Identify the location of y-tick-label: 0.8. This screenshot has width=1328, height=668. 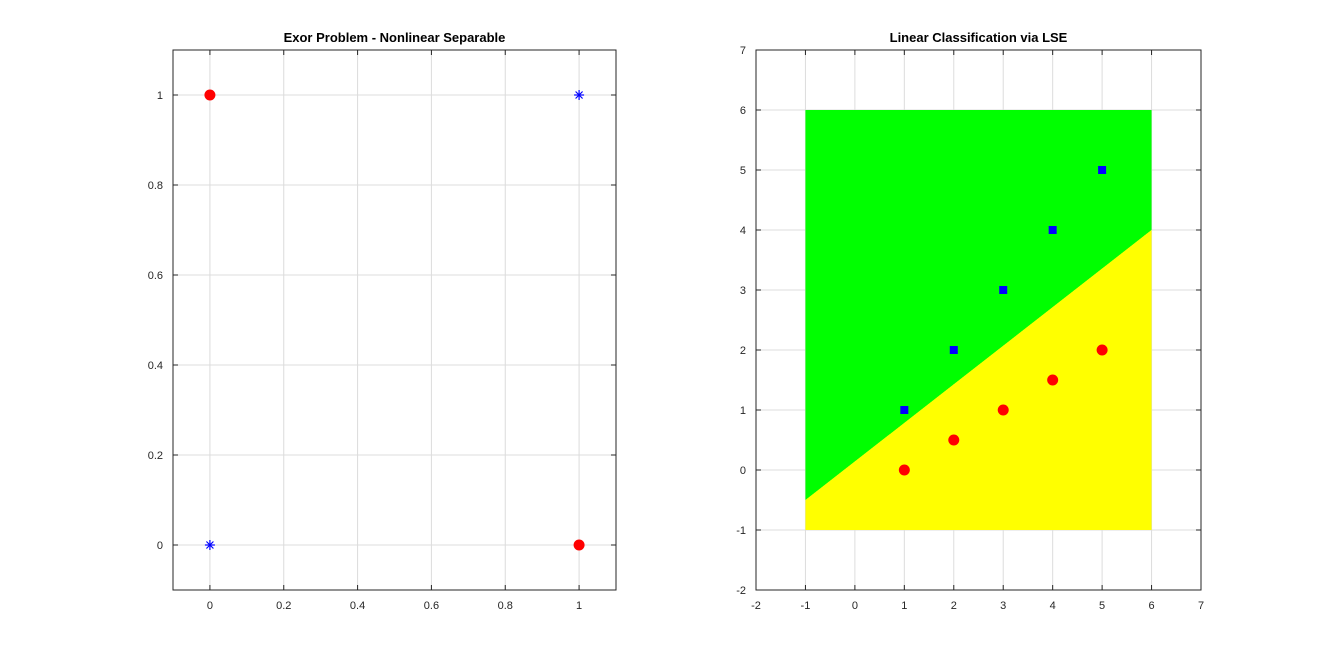
(155, 186).